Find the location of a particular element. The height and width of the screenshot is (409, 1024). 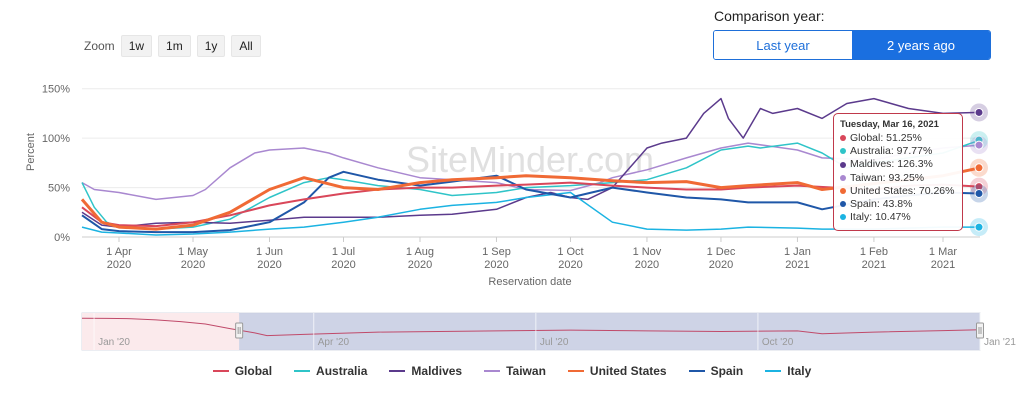

zoom-1y-button: 1y is located at coordinates (211, 46).